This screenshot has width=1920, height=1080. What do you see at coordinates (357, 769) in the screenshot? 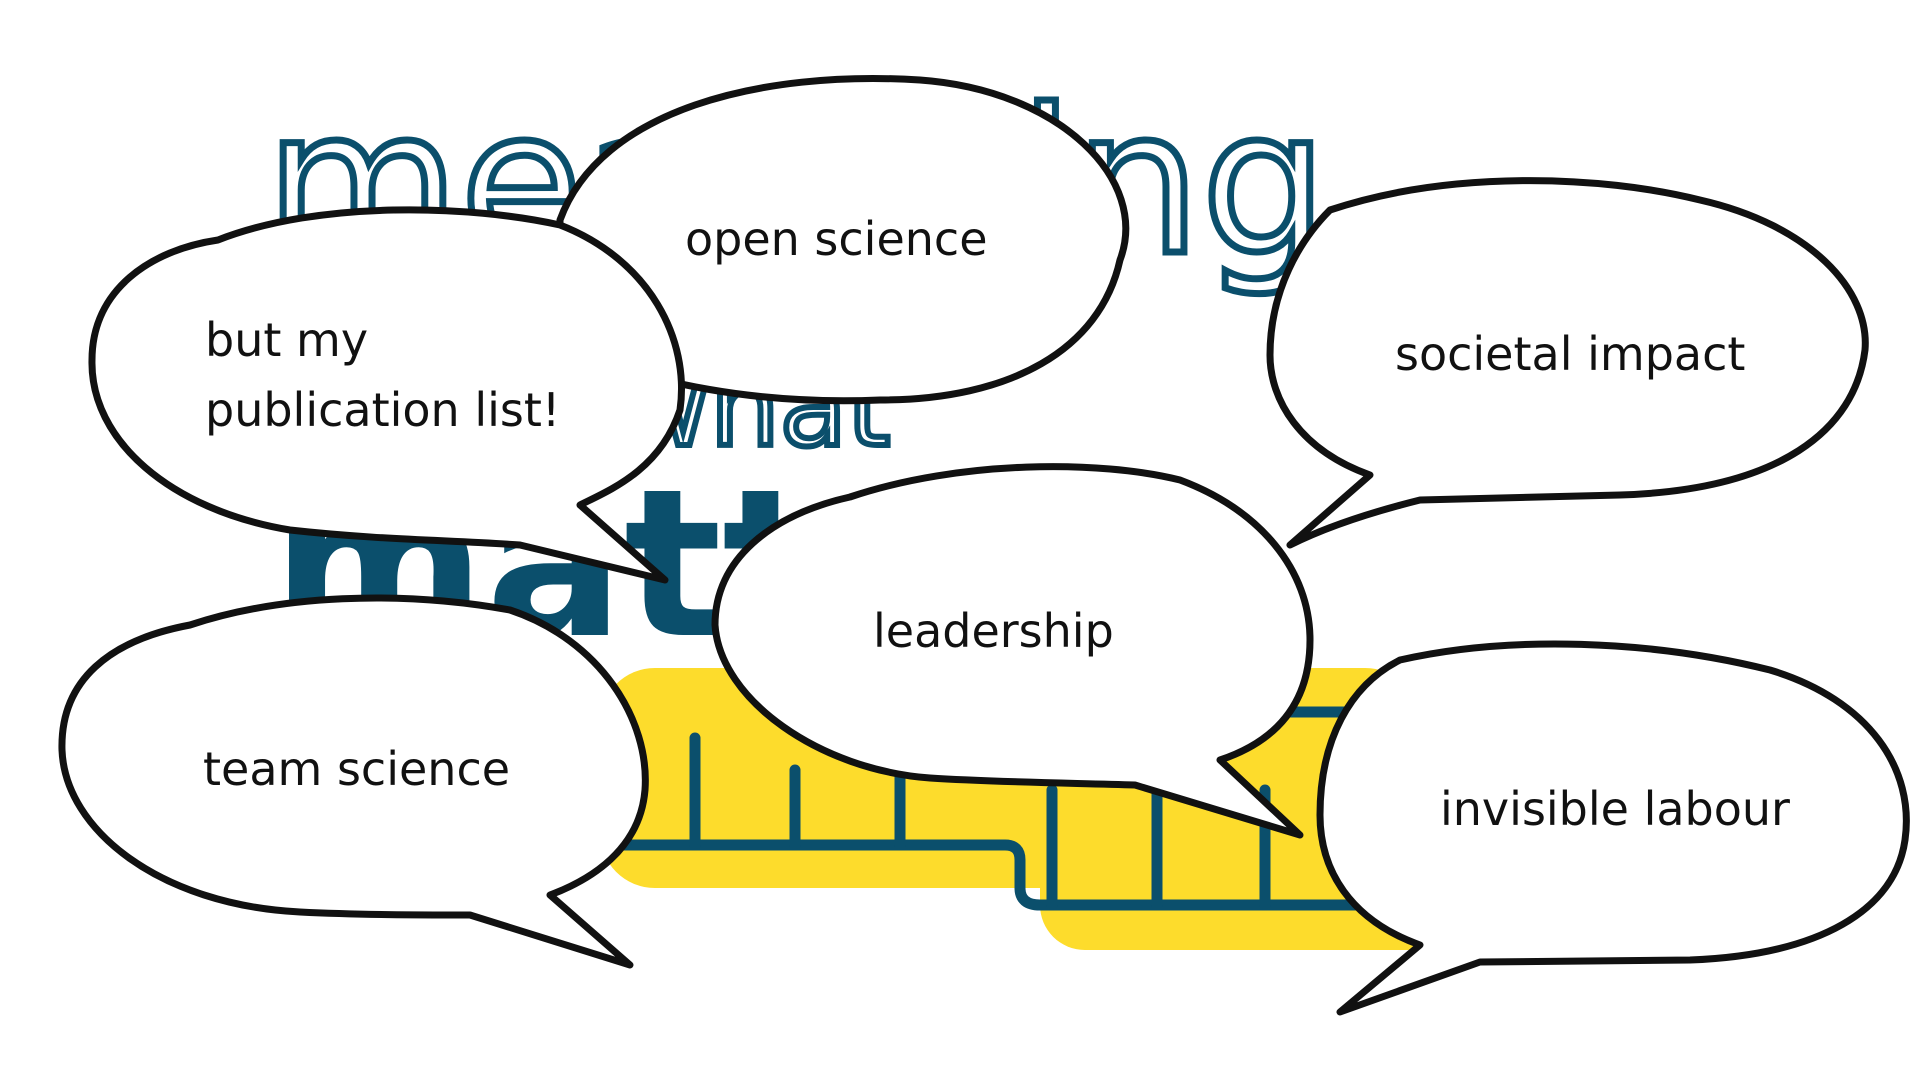
I see `bubble-team-science-text: team science` at bounding box center [357, 769].